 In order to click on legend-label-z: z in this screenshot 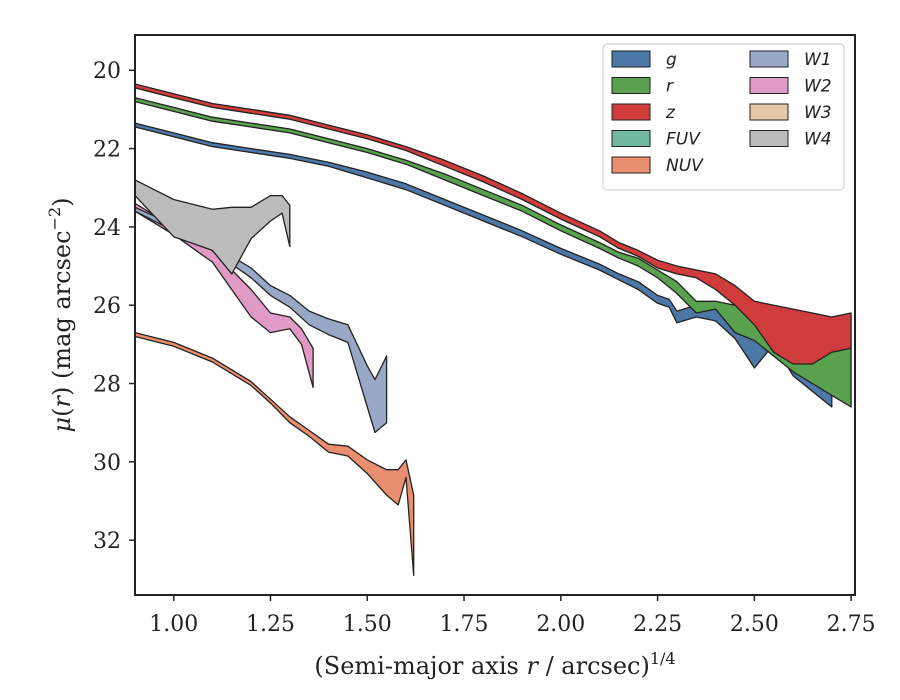, I will do `click(670, 113)`.